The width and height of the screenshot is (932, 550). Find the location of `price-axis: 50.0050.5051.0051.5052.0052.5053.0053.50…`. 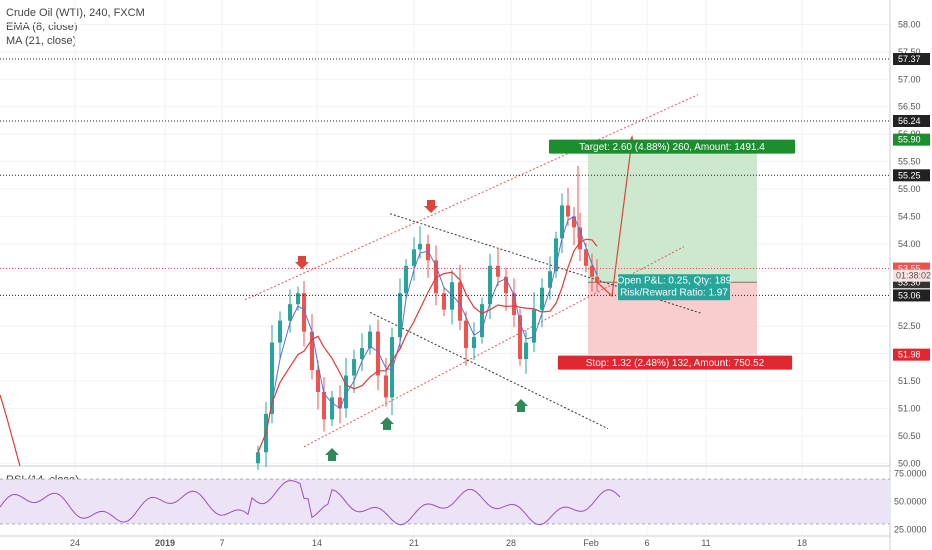

price-axis: 50.0050.5051.0051.5052.0052.5053.0053.50… is located at coordinates (912, 276).